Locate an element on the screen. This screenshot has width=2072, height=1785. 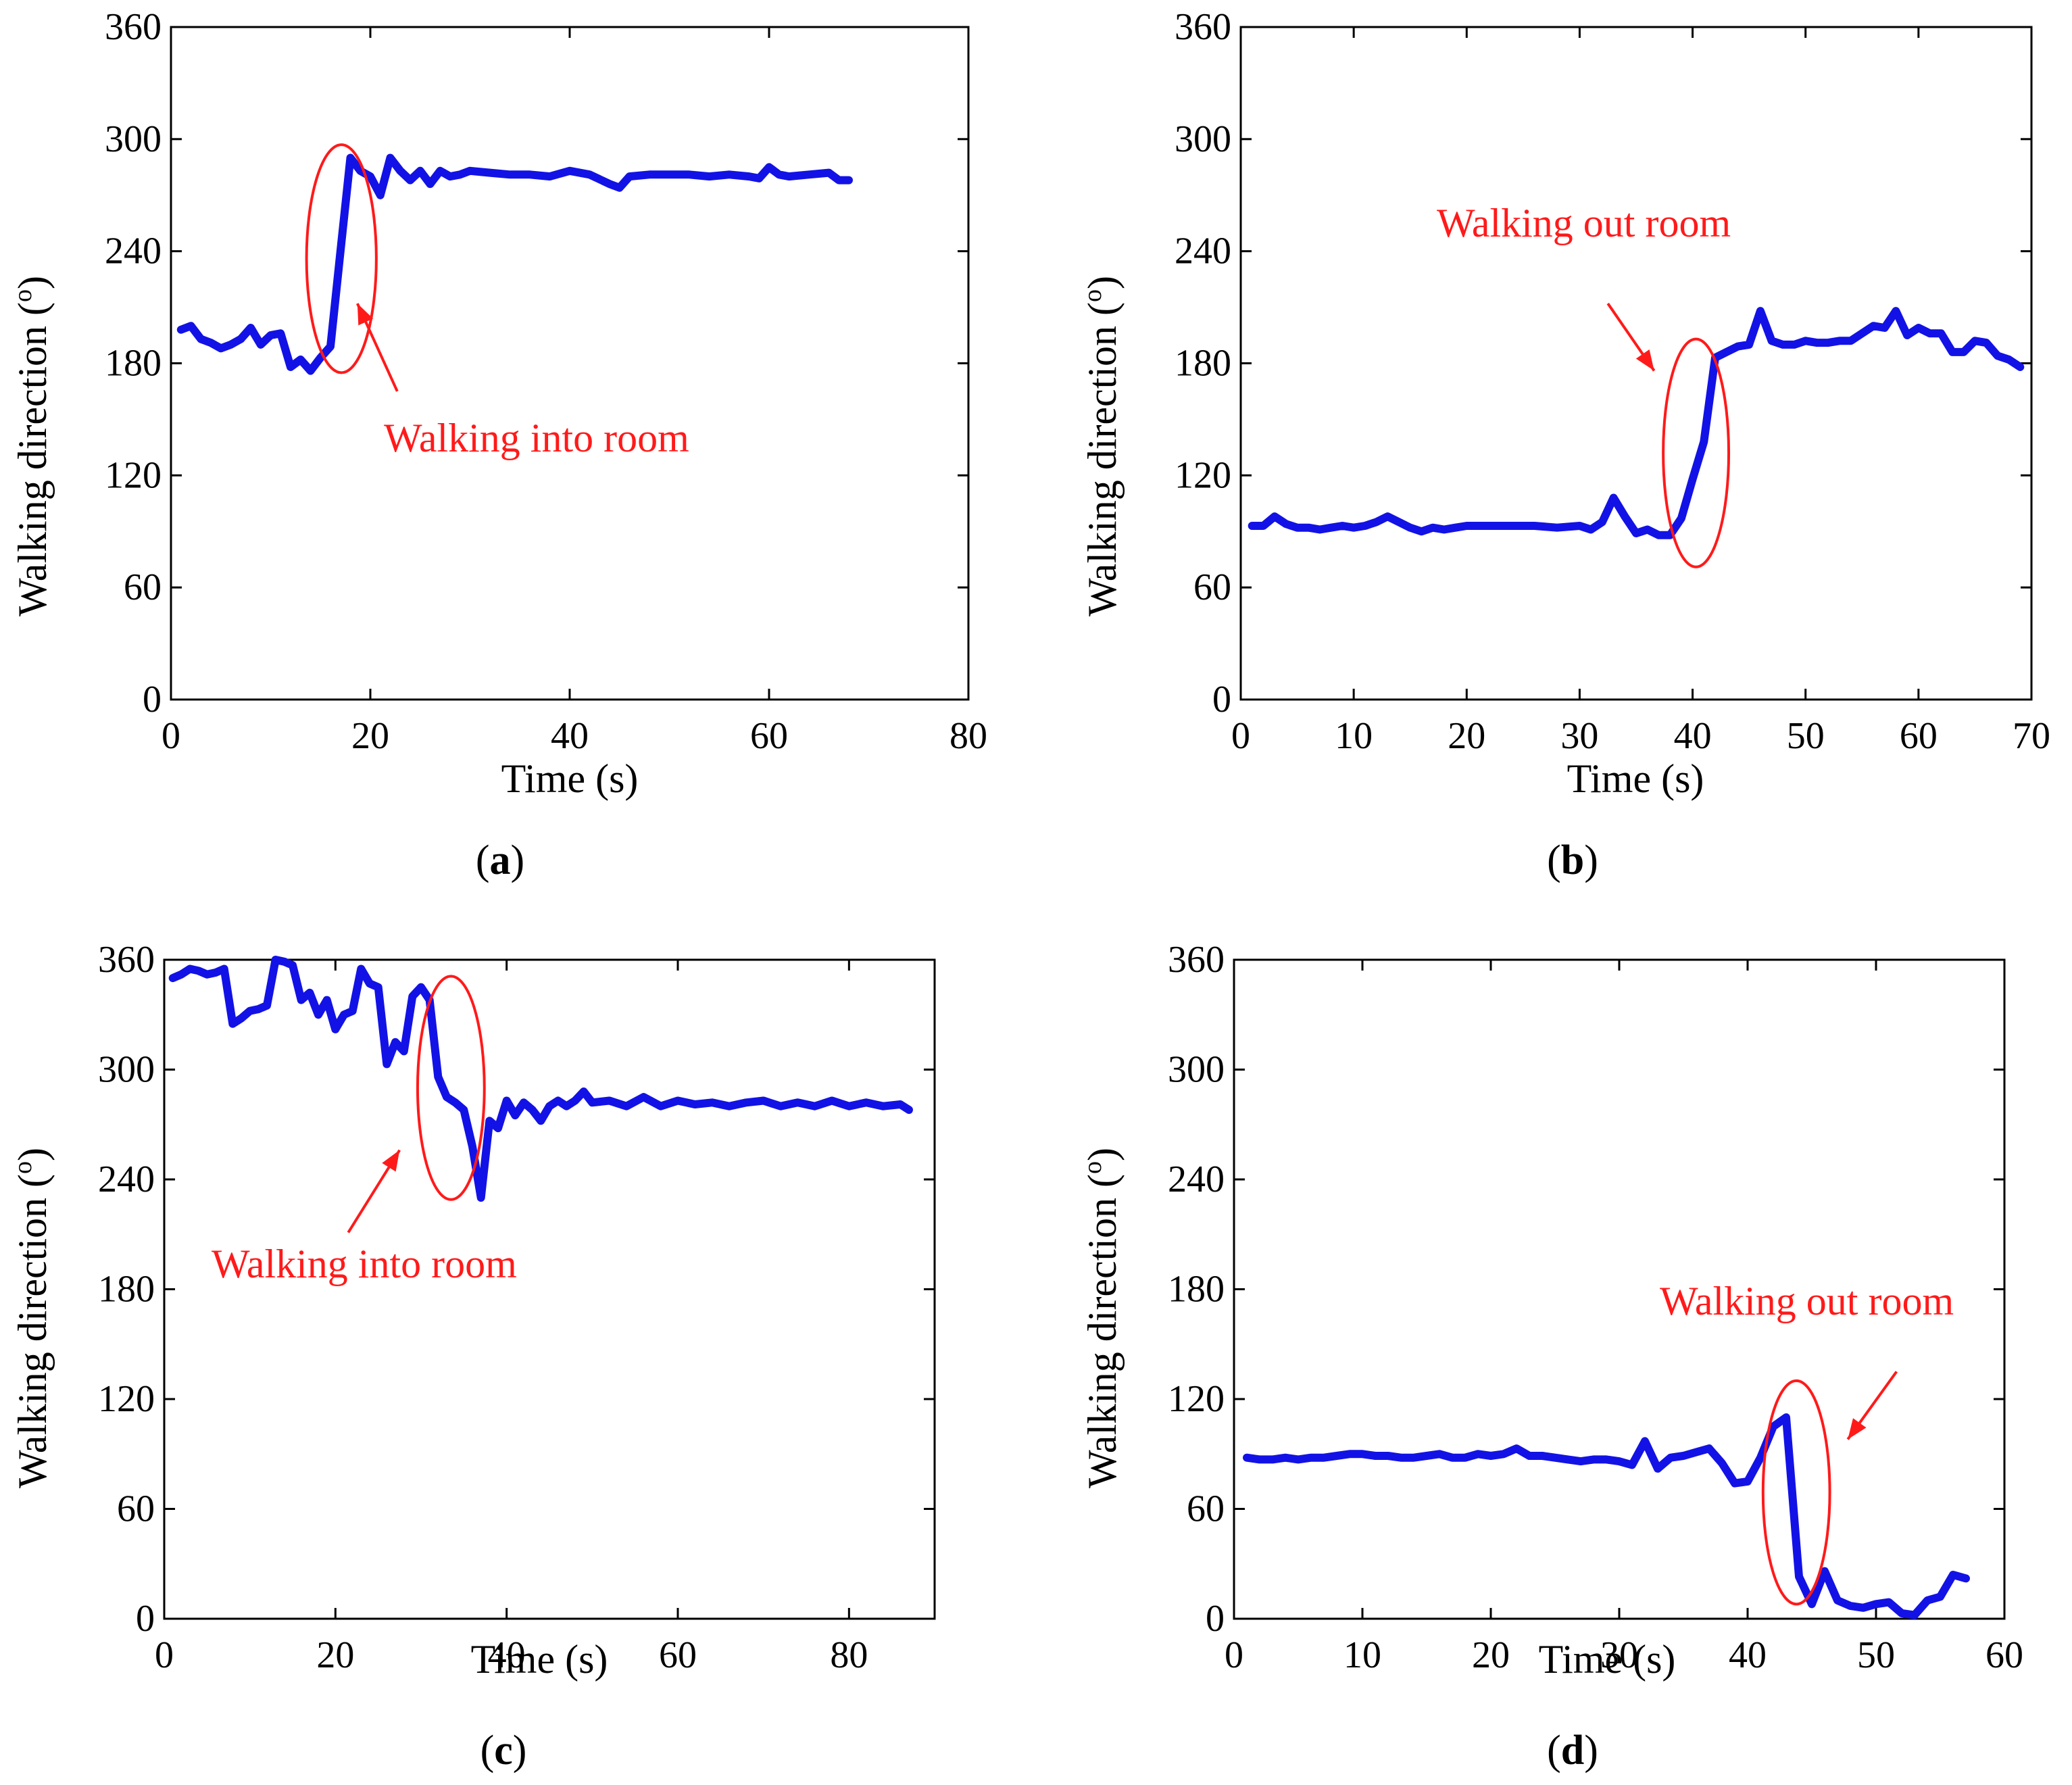
chart-c-ytick-label: 300 is located at coordinates (127, 1070).